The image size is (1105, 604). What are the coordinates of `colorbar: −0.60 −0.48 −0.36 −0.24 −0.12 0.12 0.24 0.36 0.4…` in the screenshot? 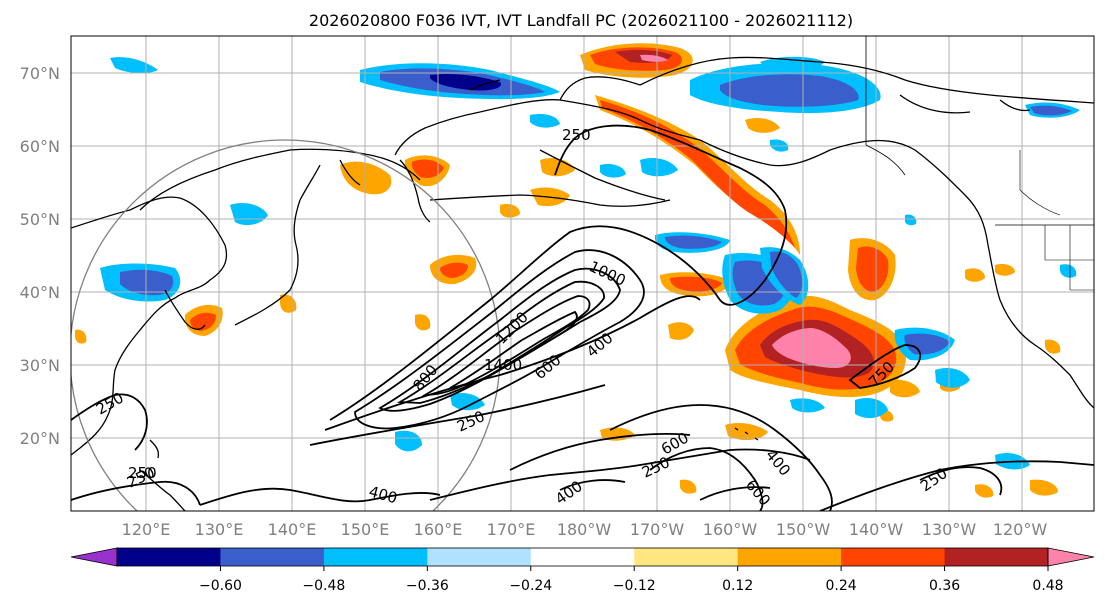 It's located at (582, 570).